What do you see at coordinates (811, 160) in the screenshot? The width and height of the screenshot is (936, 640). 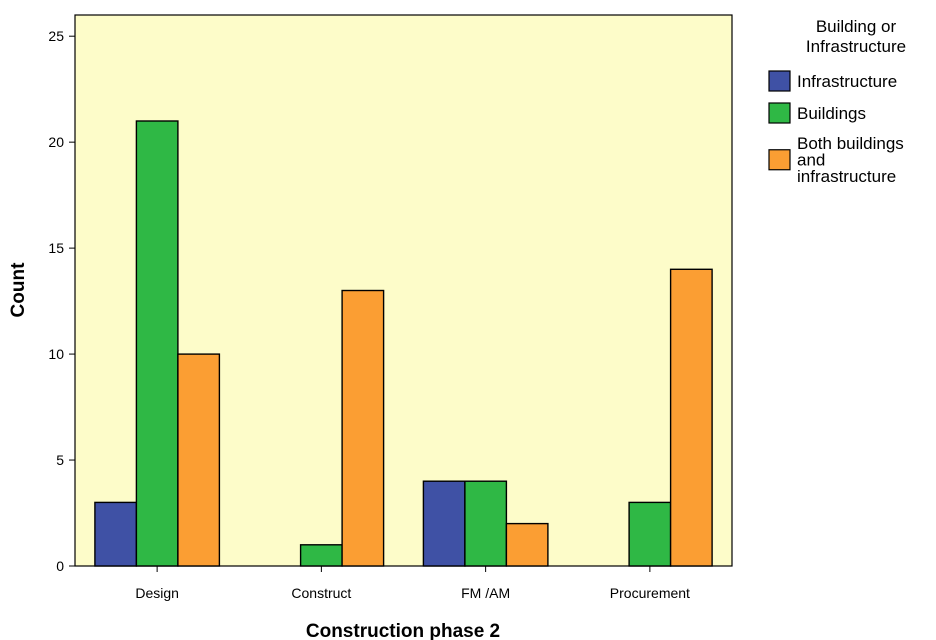 I see `legend-label: and` at bounding box center [811, 160].